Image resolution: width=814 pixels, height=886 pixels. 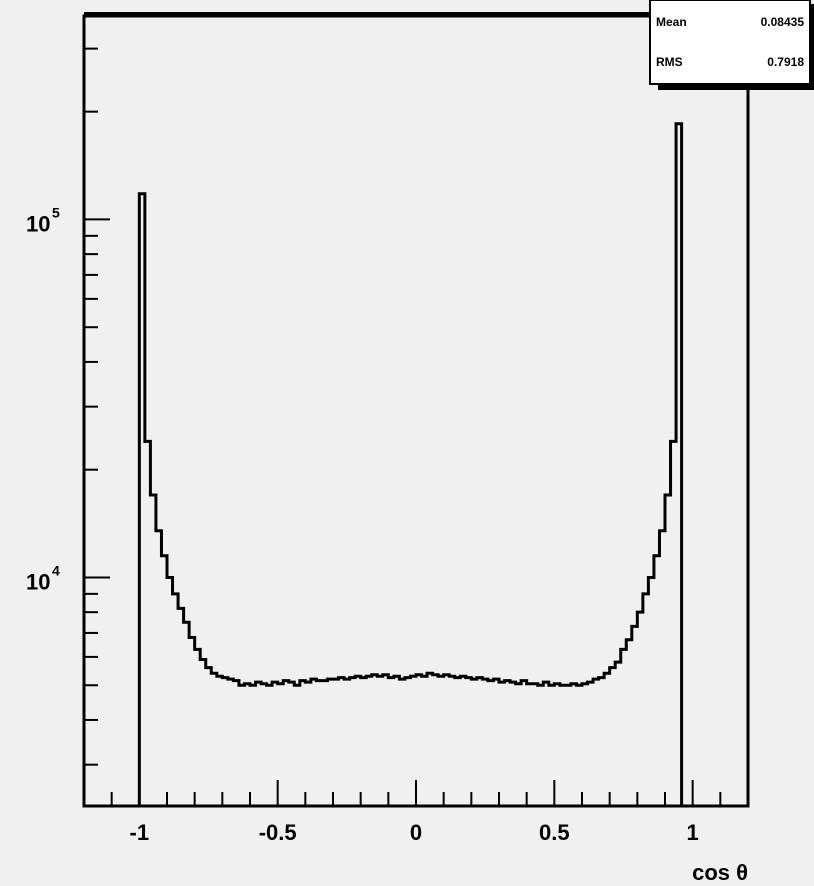 I want to click on x-tick-labels: -1 -0.5 0 0.5 1, so click(x=414, y=832).